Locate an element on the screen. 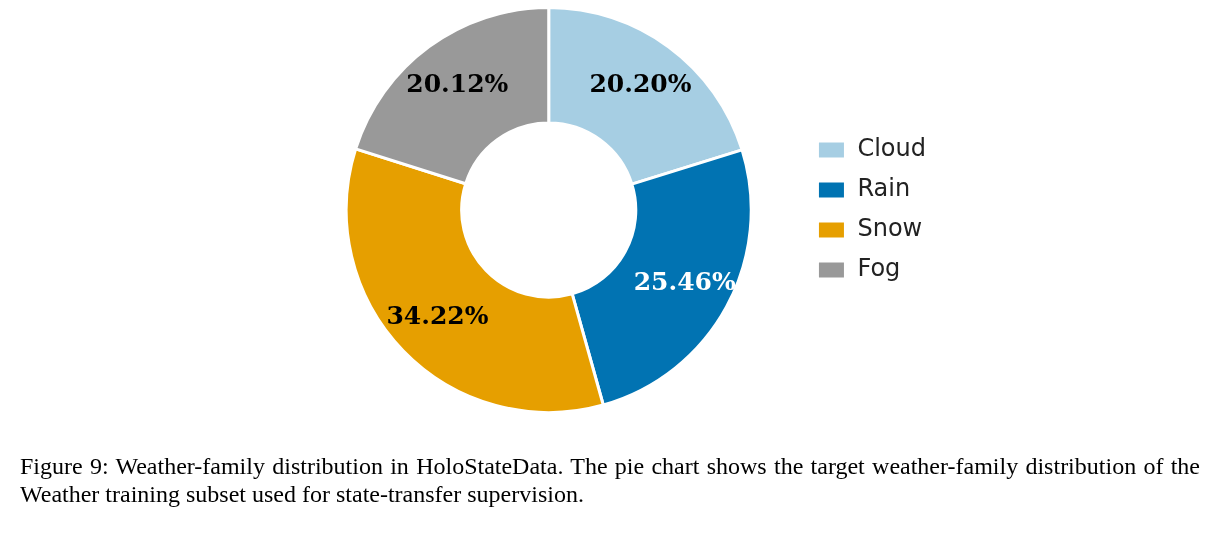  legend-label: Cloud is located at coordinates (892, 148).